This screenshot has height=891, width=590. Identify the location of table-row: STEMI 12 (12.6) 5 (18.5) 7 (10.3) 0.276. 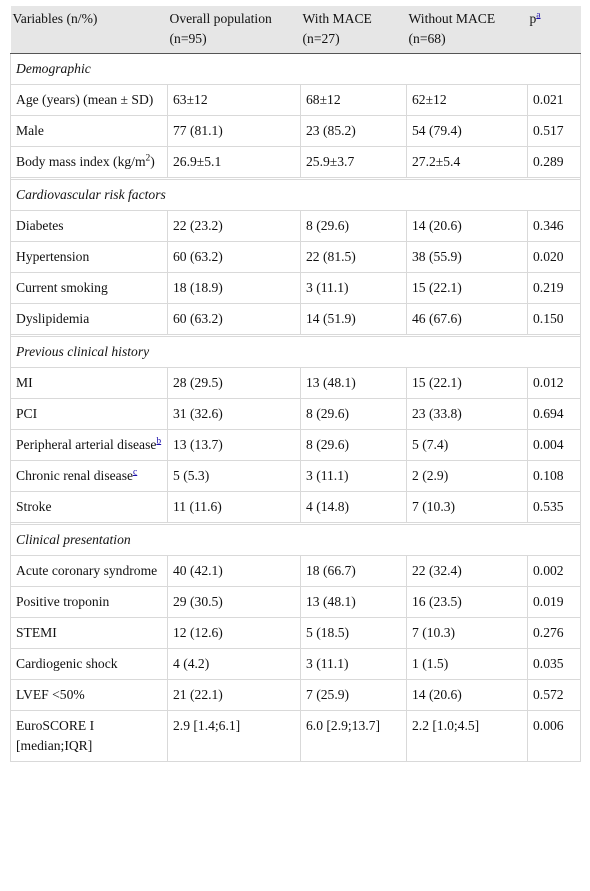
(295, 633).